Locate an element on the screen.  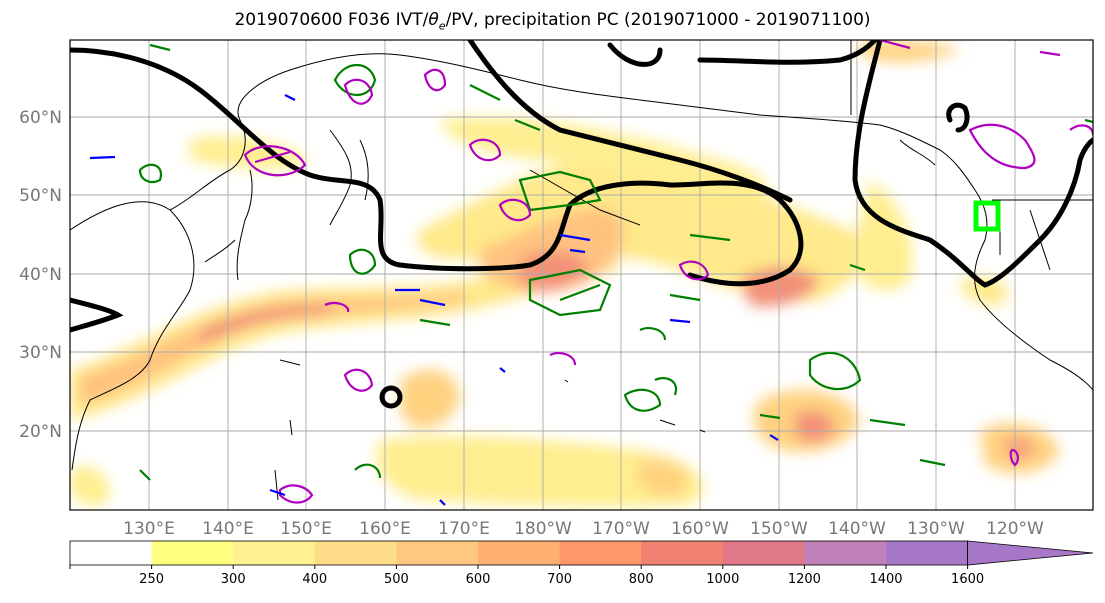
lon-label: 180°W is located at coordinates (543, 529).